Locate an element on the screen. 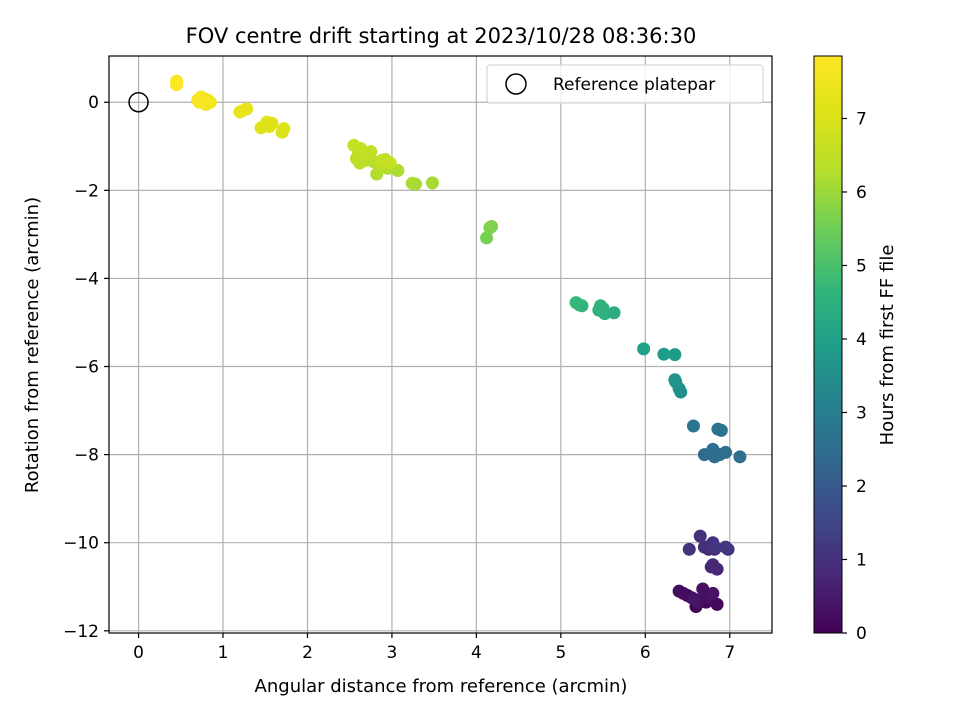  x-tick-label-1: 1 is located at coordinates (223, 653).